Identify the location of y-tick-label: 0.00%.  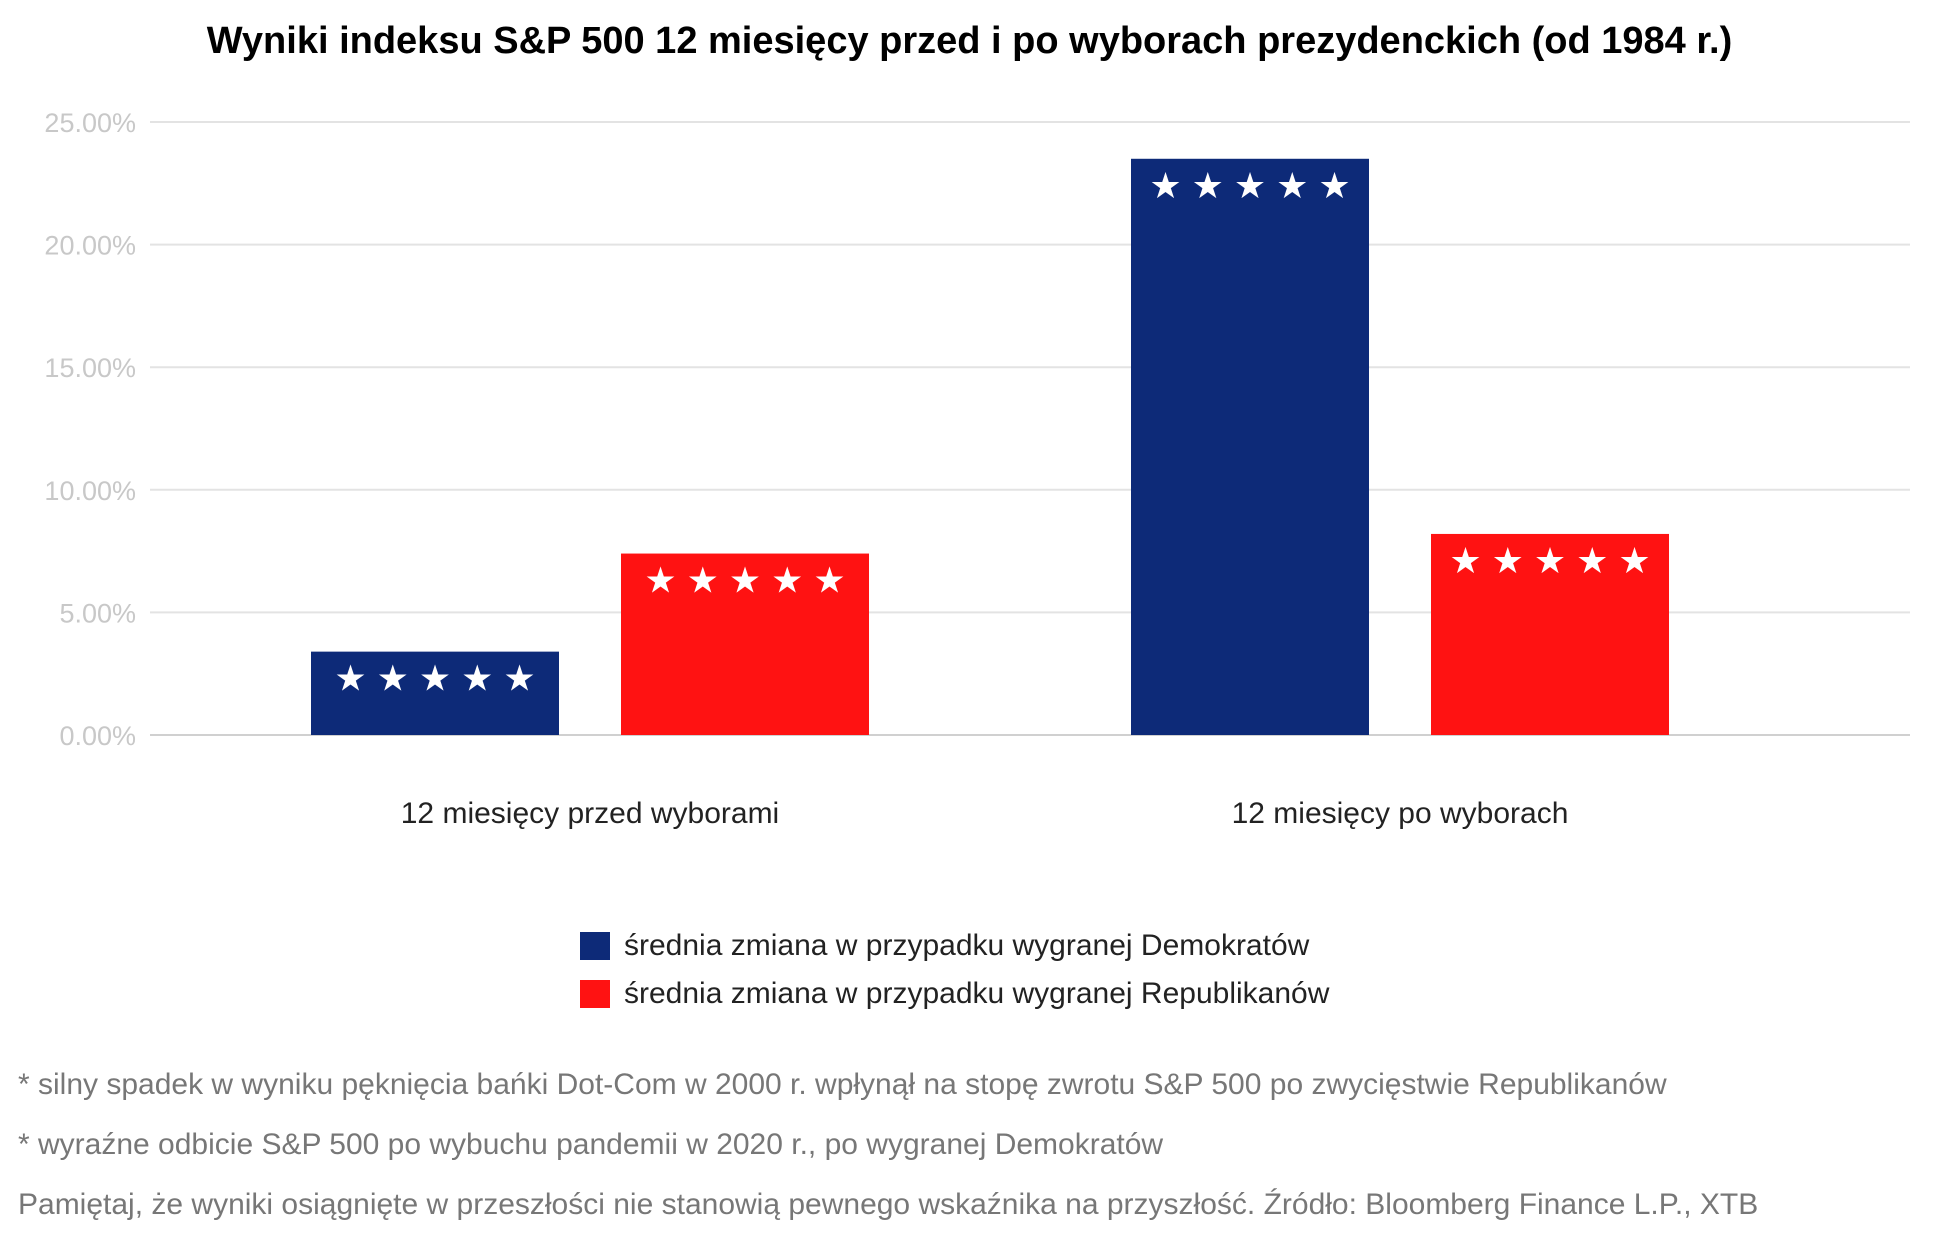
(97, 736).